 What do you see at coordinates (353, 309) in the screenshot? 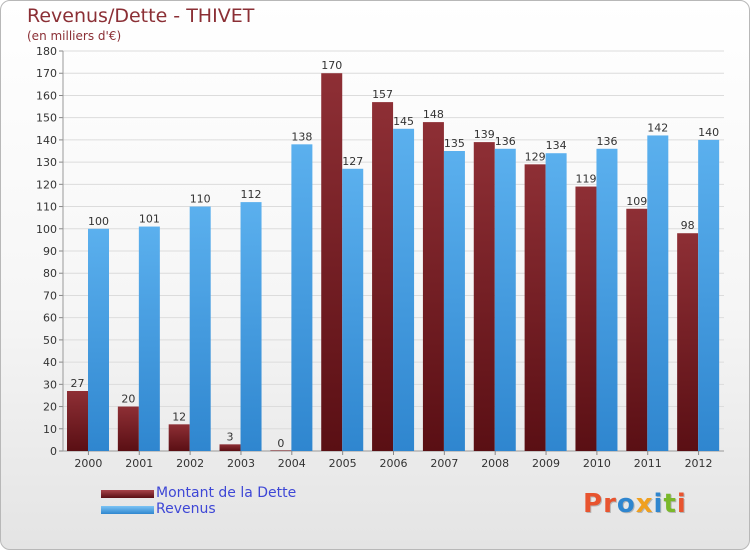
I see `bar-revenue-2005` at bounding box center [353, 309].